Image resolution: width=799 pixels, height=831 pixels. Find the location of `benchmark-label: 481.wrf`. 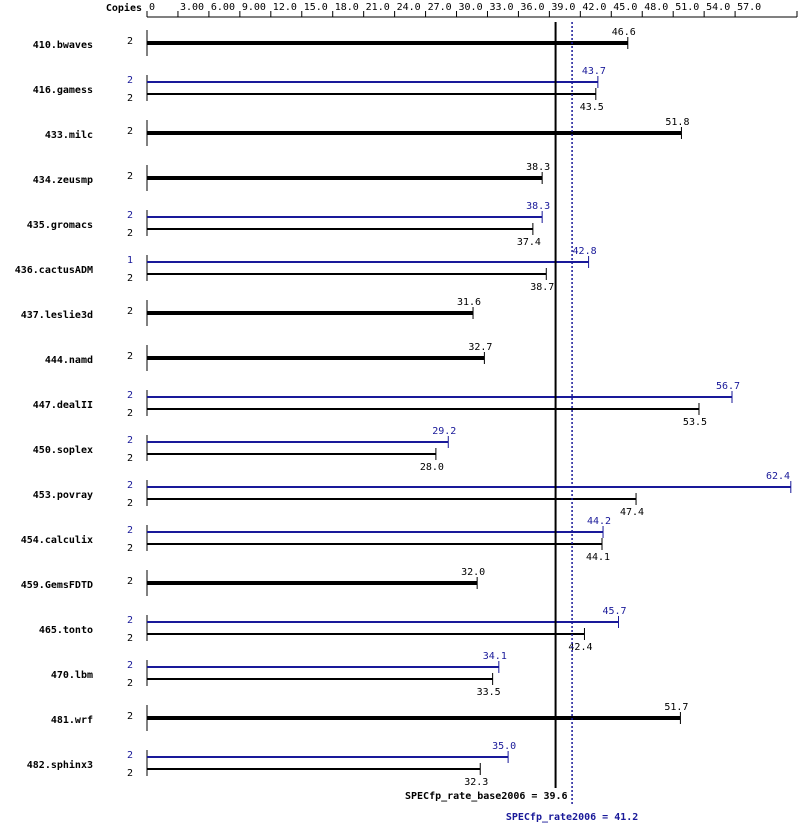

benchmark-label: 481.wrf is located at coordinates (72, 720).